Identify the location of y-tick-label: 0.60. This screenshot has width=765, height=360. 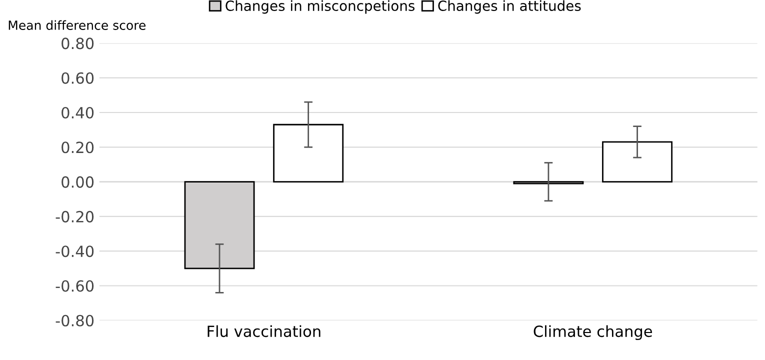
(78, 78).